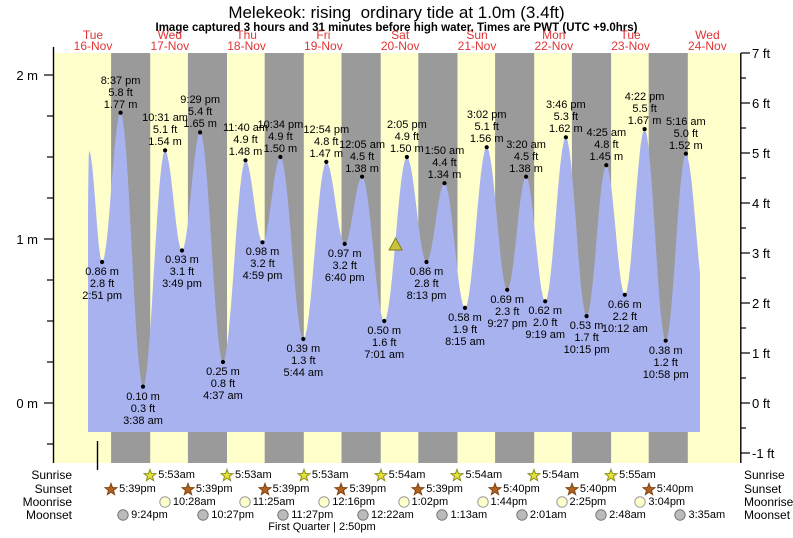  What do you see at coordinates (233, 515) in the screenshot?
I see `moonset-time: 10:27pm` at bounding box center [233, 515].